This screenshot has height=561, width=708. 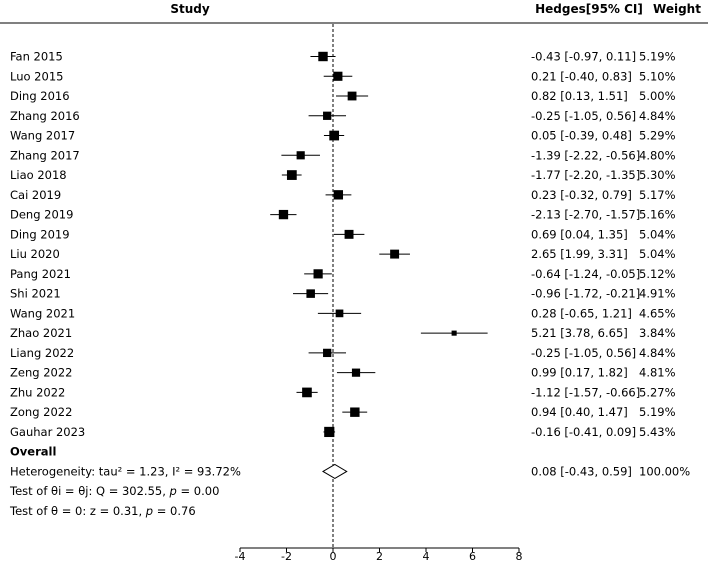 I want to click on study-label: Ding 2019, so click(x=40, y=234).